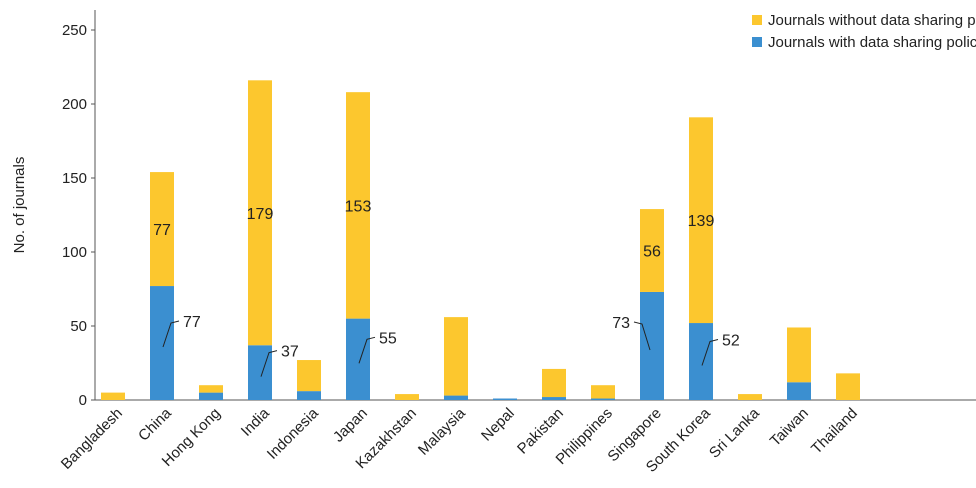 The width and height of the screenshot is (976, 488). What do you see at coordinates (255, 421) in the screenshot?
I see `x-tick-label: India` at bounding box center [255, 421].